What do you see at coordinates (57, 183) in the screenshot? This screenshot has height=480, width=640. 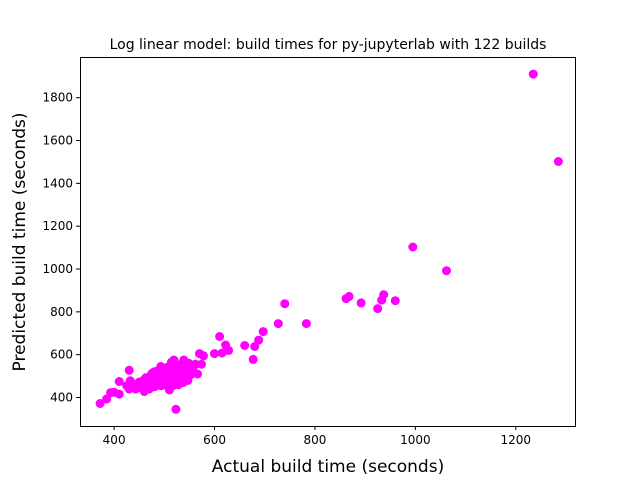 I see `y-tick-label: 1400` at bounding box center [57, 183].